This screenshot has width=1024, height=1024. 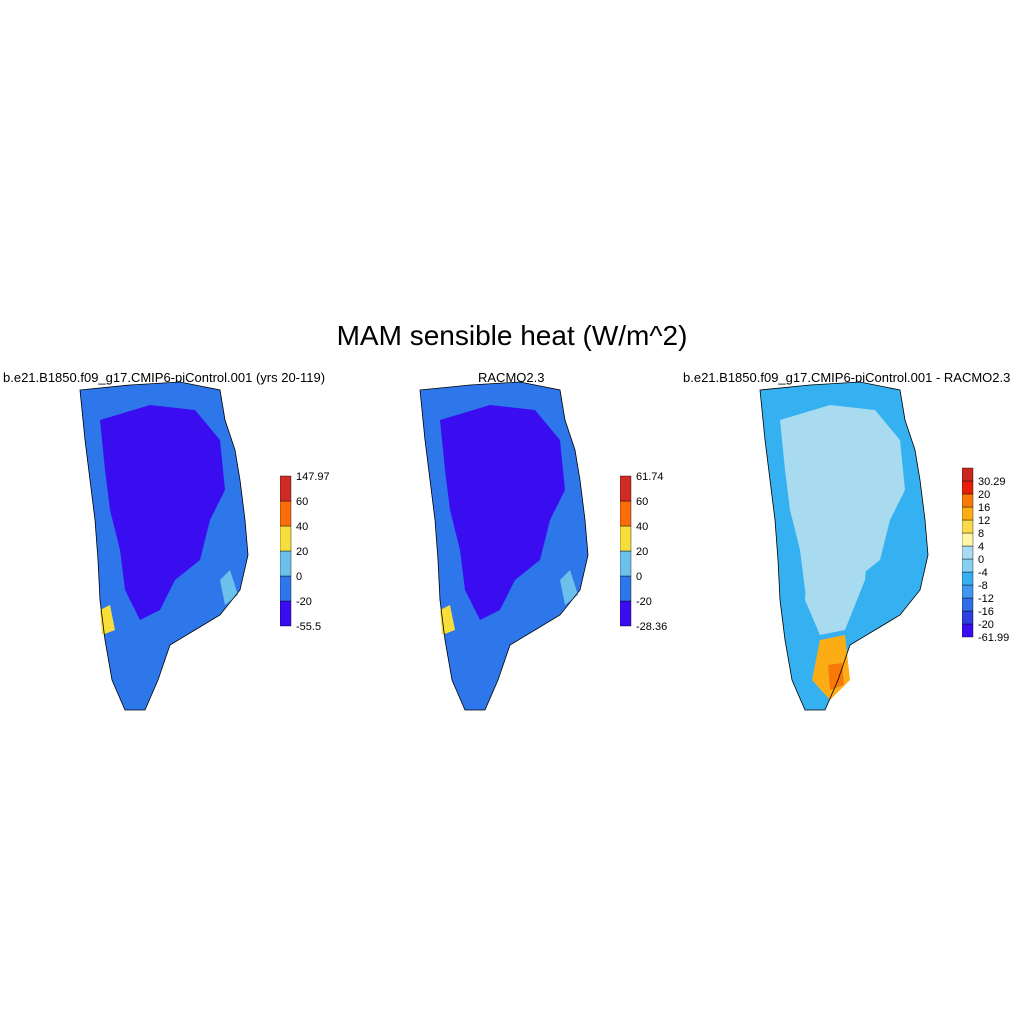 I want to click on map-model, so click(x=164, y=546).